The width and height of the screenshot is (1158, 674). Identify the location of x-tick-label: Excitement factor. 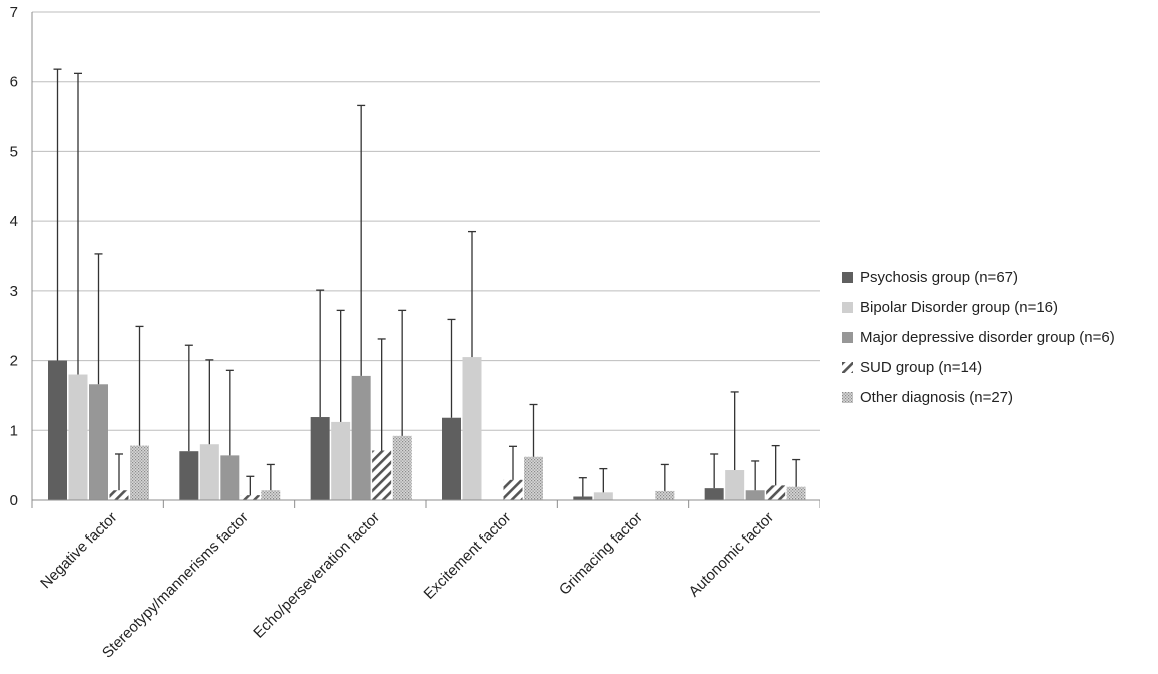
(468, 556).